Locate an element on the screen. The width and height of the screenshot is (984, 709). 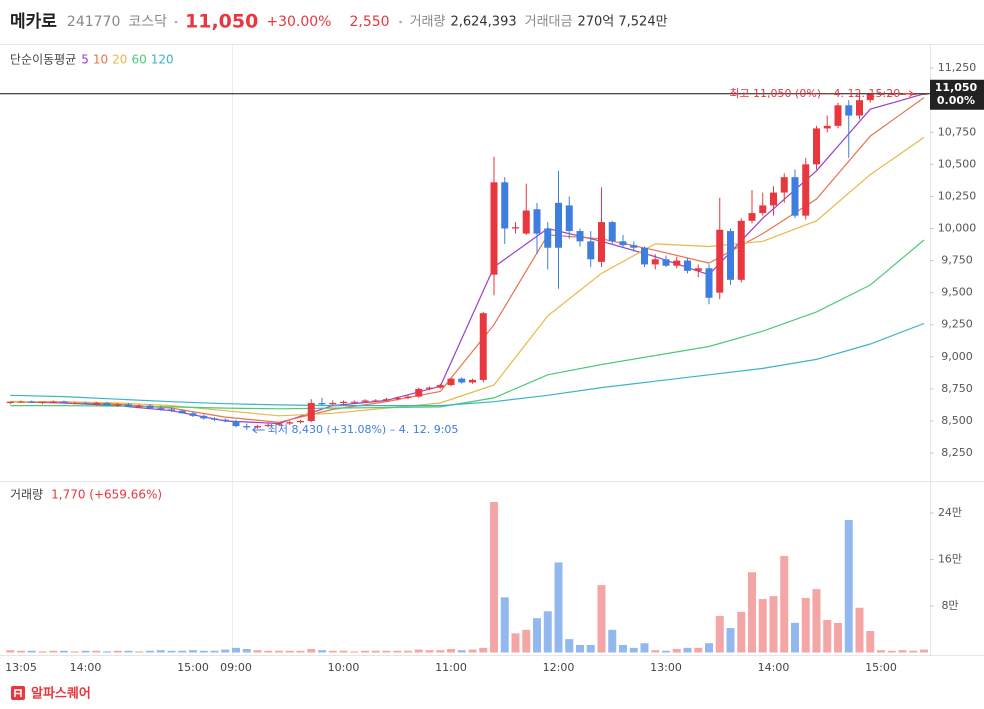
legend-item: 60 is located at coordinates (138, 60).